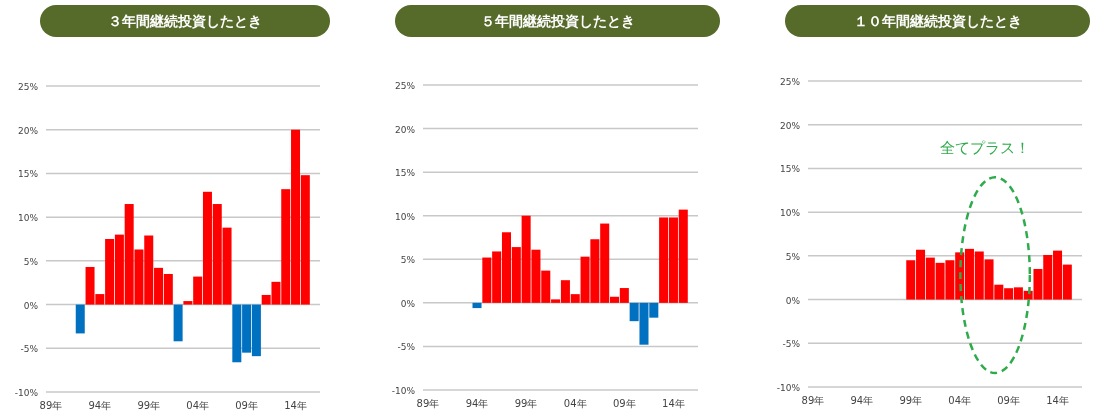  What do you see at coordinates (185, 21) in the screenshot?
I see `chart-title: ３年間継続投資したとき` at bounding box center [185, 21].